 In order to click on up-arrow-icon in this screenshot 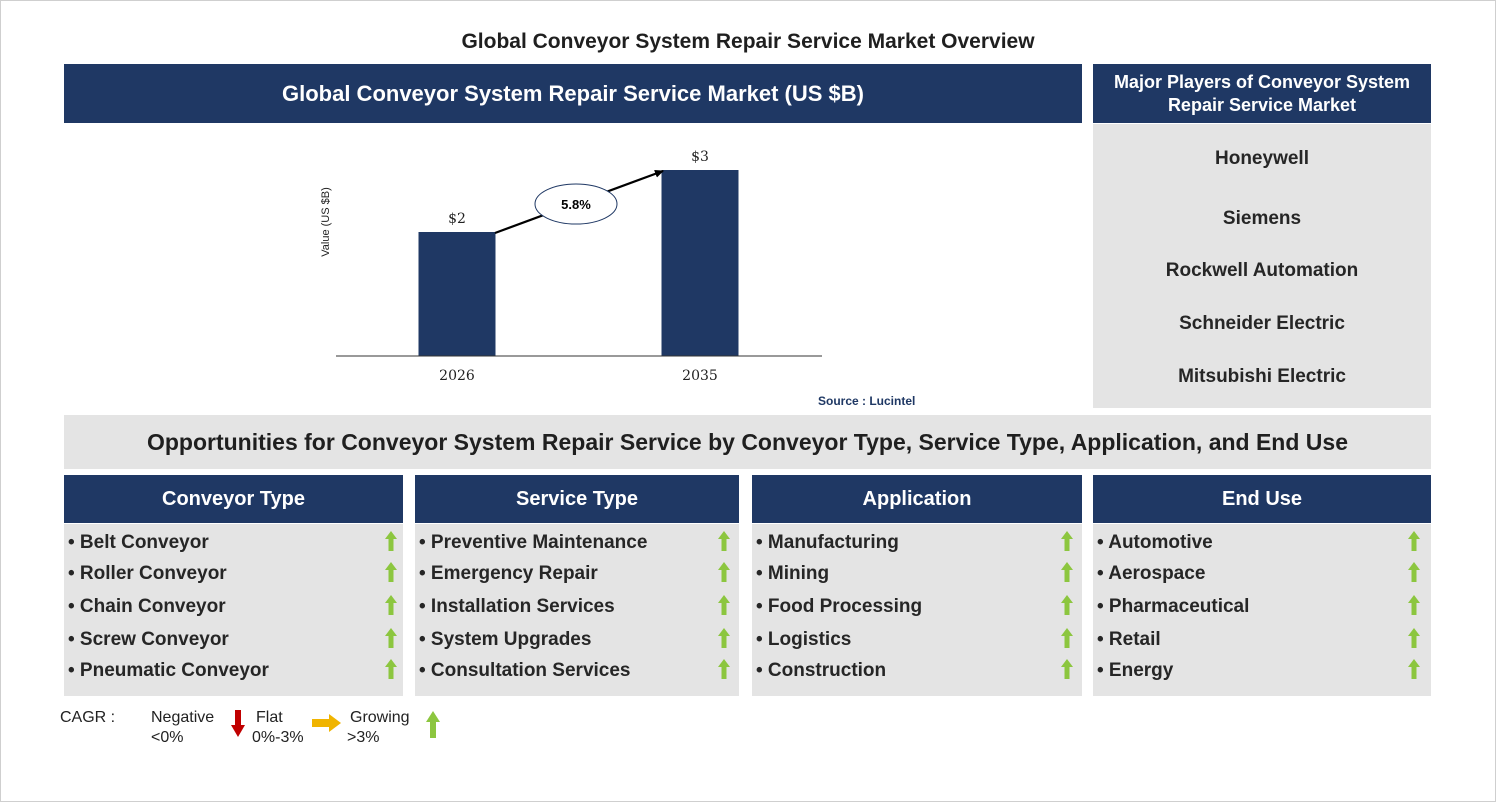, I will do `click(433, 724)`.